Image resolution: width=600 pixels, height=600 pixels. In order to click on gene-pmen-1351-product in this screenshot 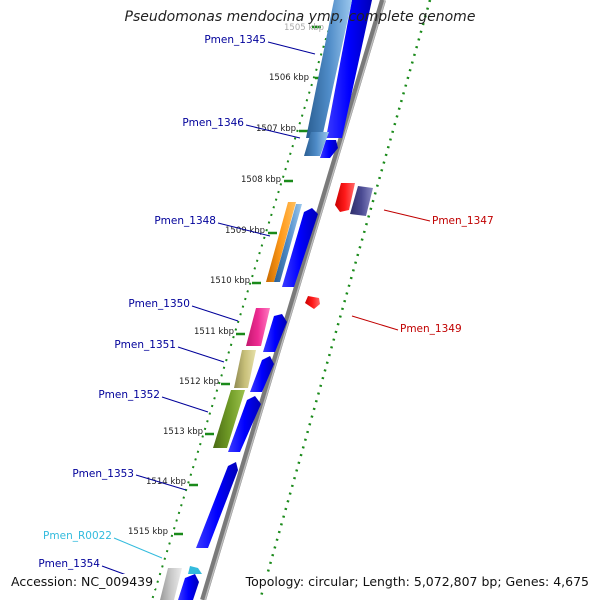, I will do `click(245, 369)`.